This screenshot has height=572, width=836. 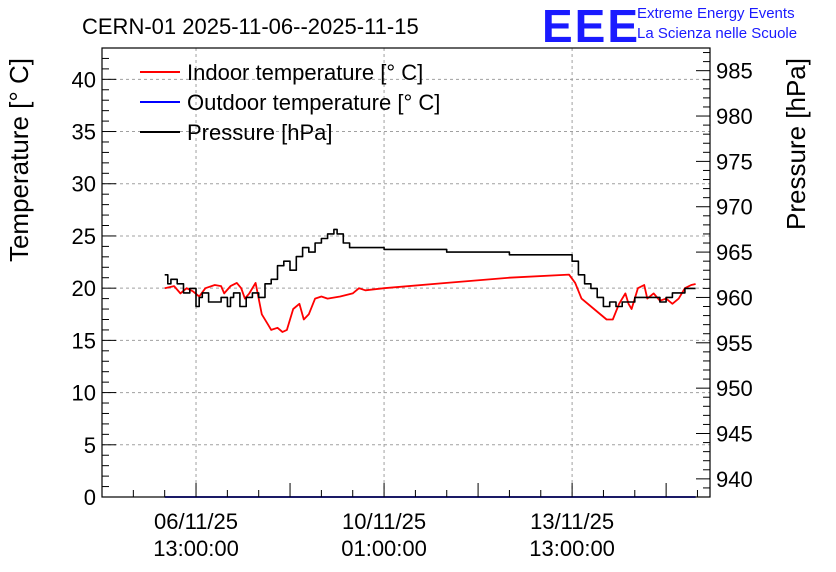 I want to click on y-tick-label: 30, so click(x=84, y=184).